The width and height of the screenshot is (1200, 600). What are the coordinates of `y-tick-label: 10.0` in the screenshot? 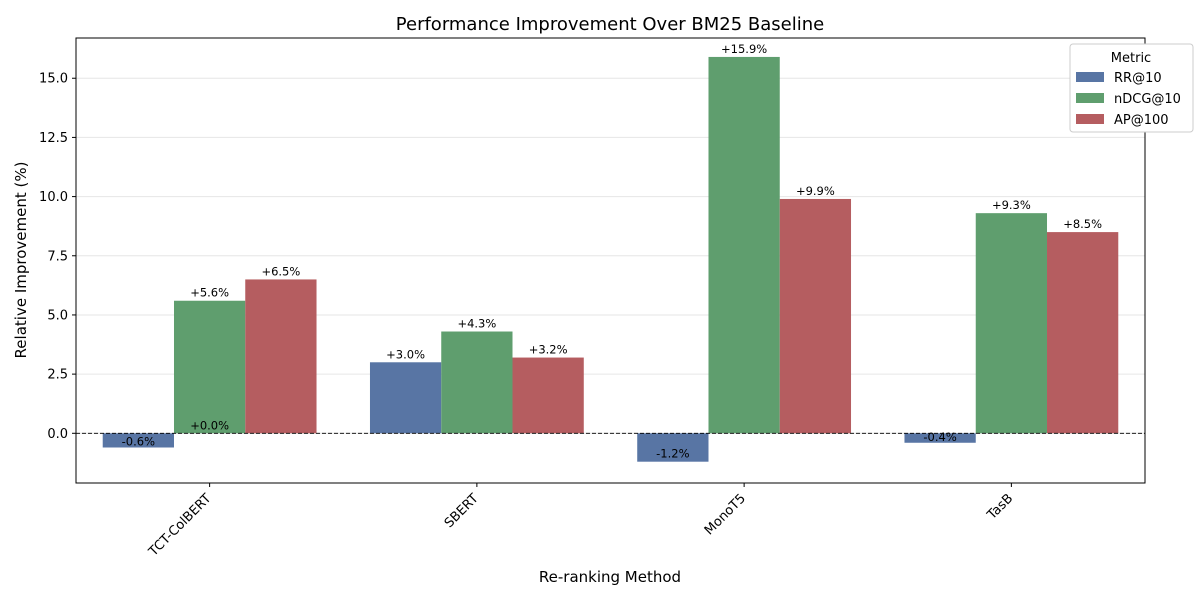 It's located at (53, 197).